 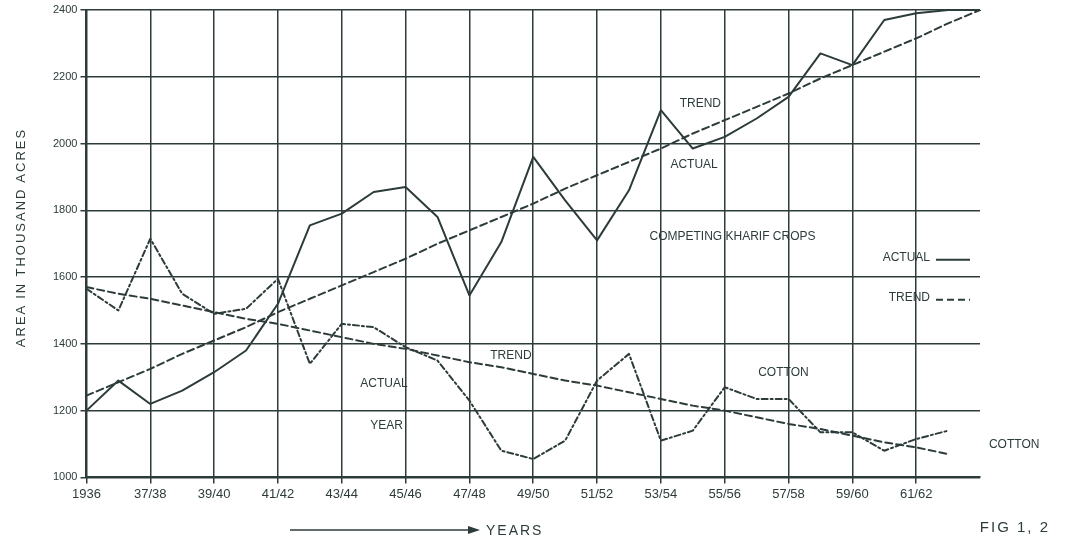 I want to click on x-tick-label: 49/50, so click(x=533, y=493).